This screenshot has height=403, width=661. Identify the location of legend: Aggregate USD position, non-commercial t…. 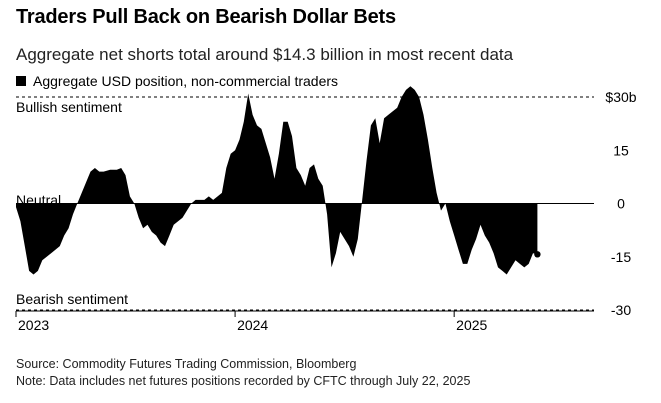
(177, 81).